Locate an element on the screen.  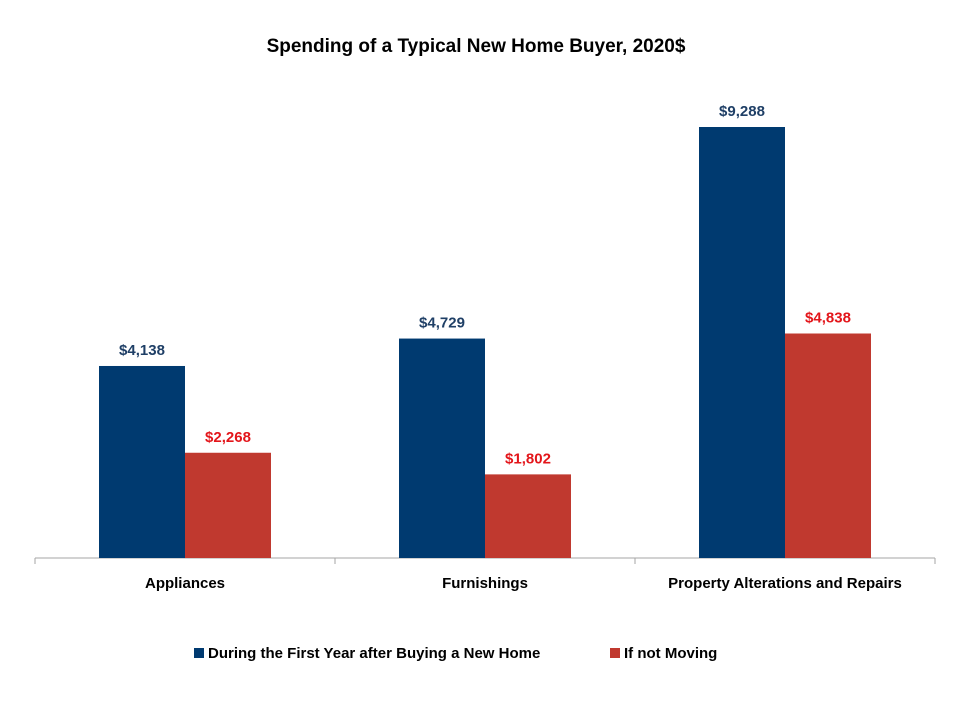
data-label: $4,838 is located at coordinates (828, 317).